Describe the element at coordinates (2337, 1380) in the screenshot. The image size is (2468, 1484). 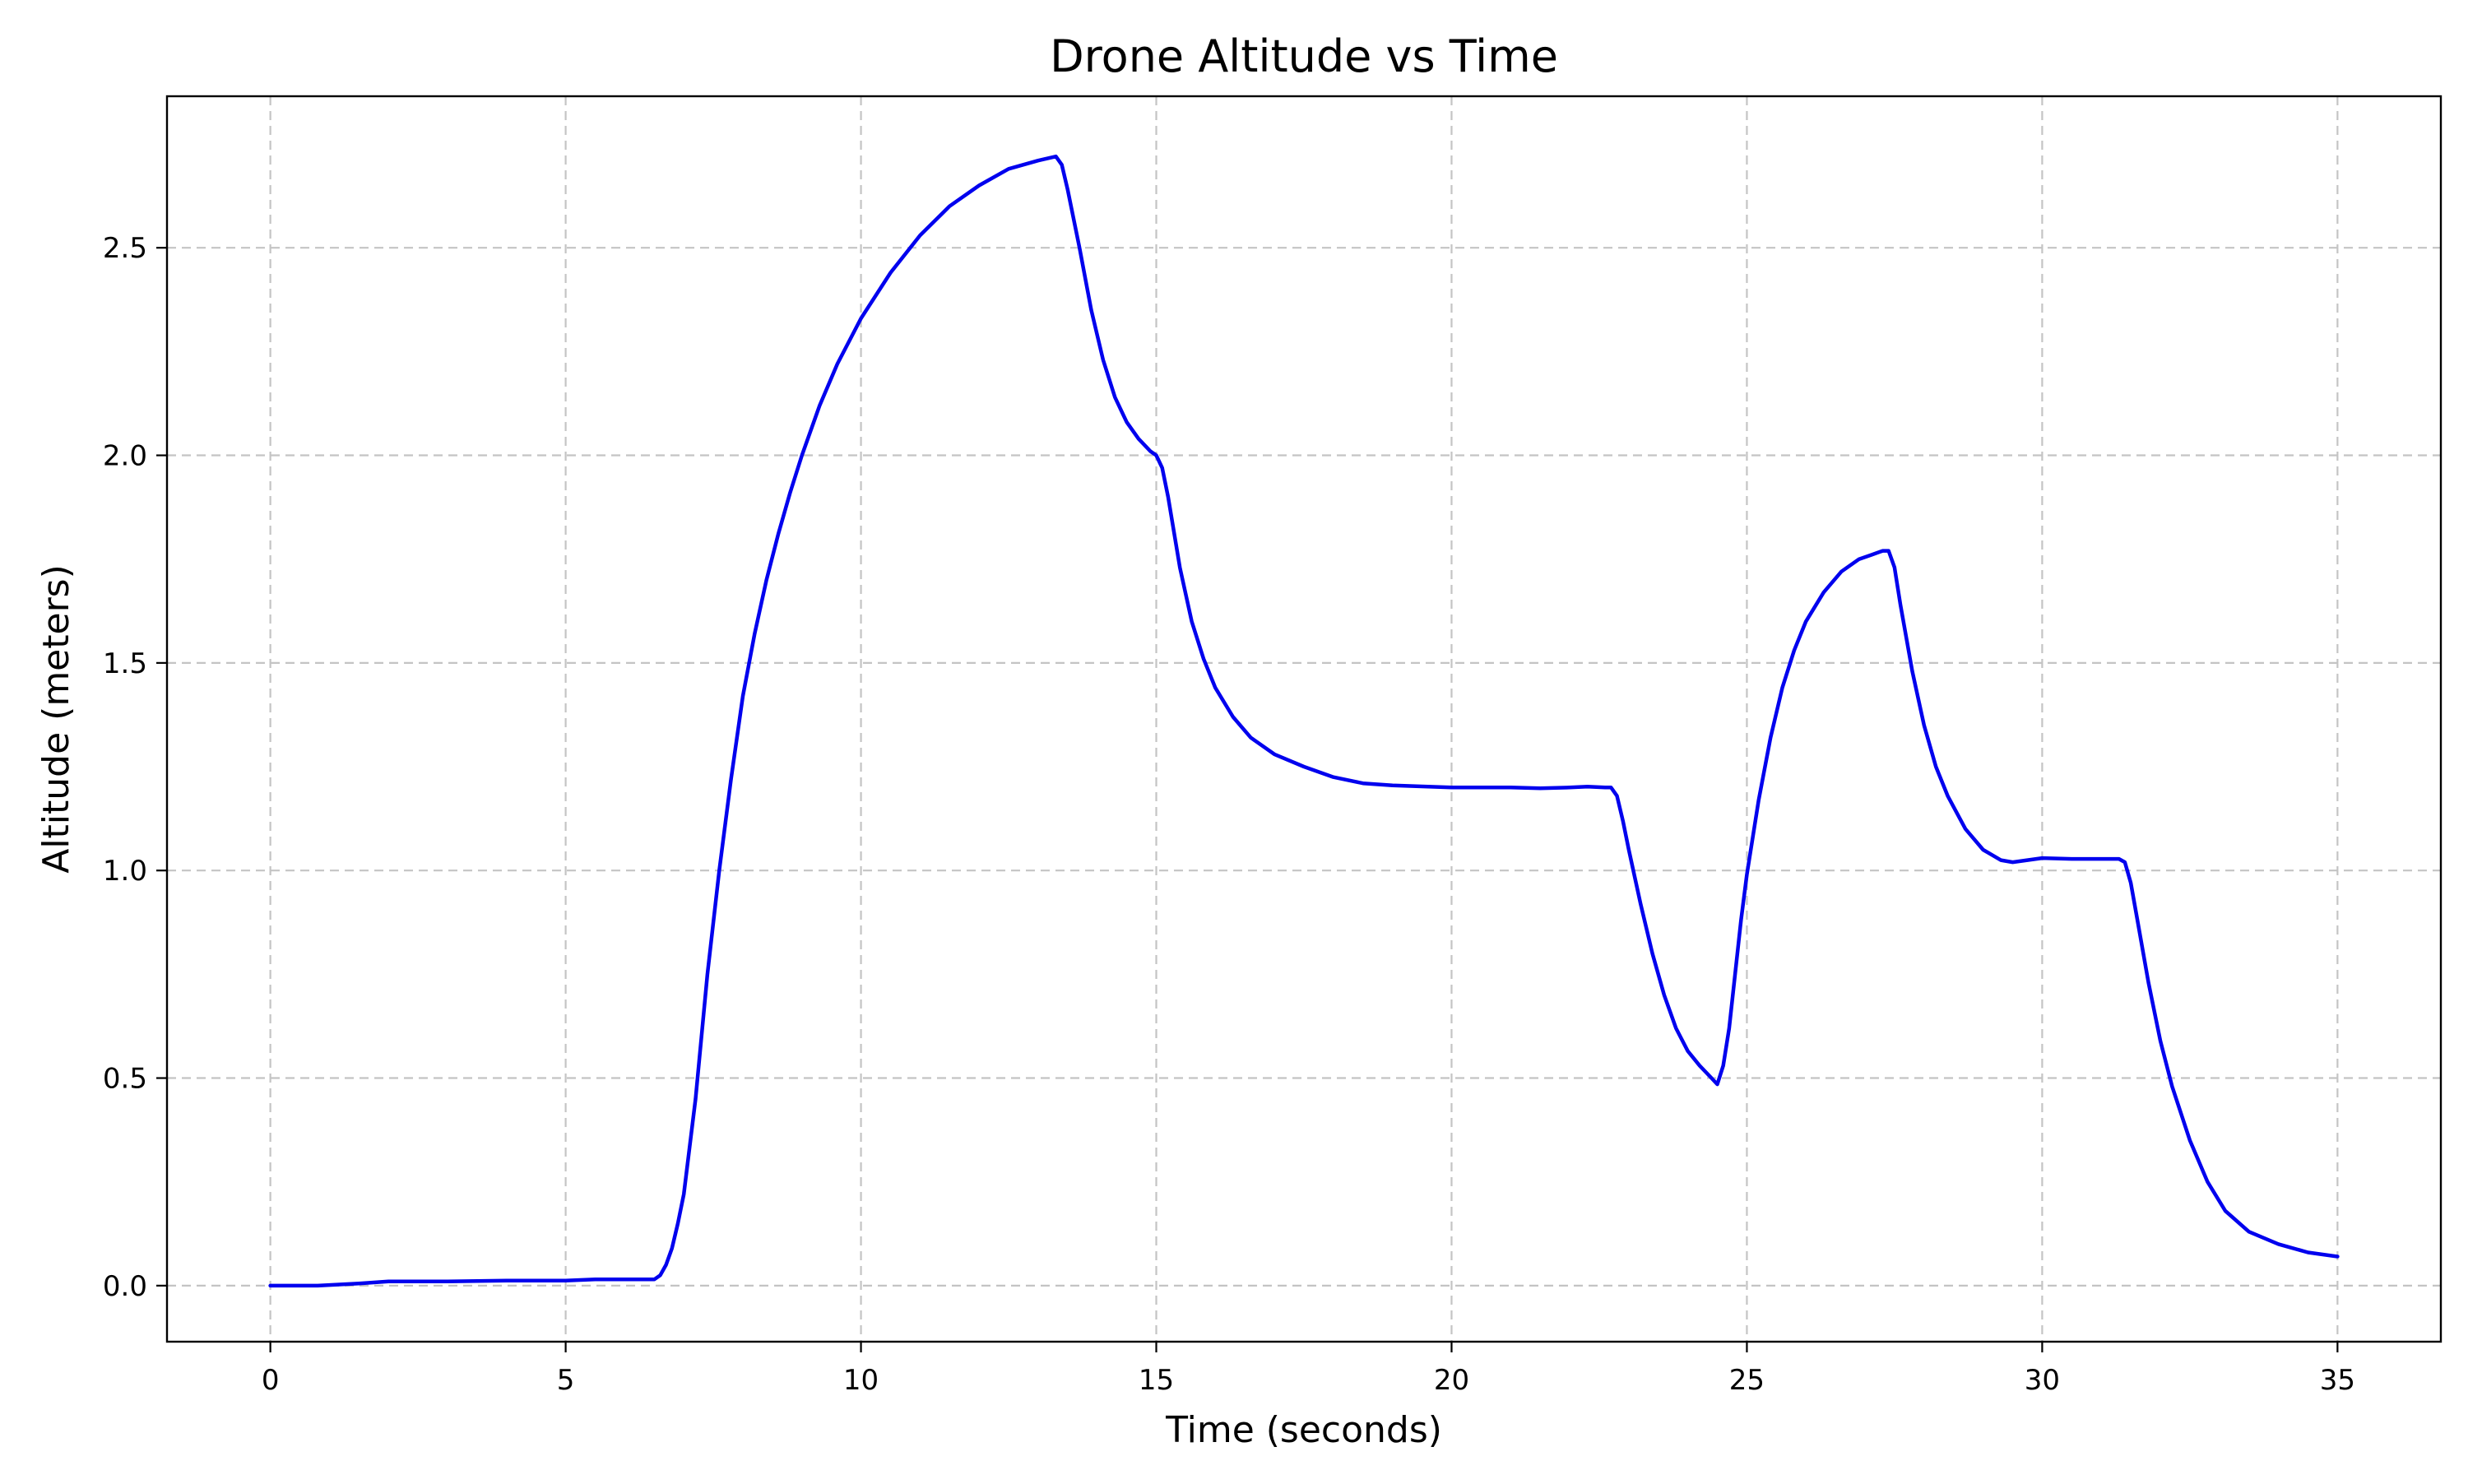
I see `x-tick-label: 35` at that location.